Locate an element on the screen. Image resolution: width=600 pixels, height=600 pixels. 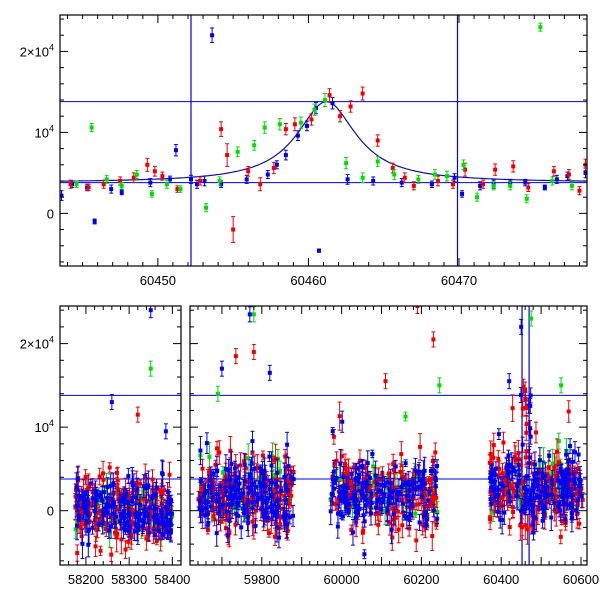
x-tick-label: 60450 is located at coordinates (158, 280).